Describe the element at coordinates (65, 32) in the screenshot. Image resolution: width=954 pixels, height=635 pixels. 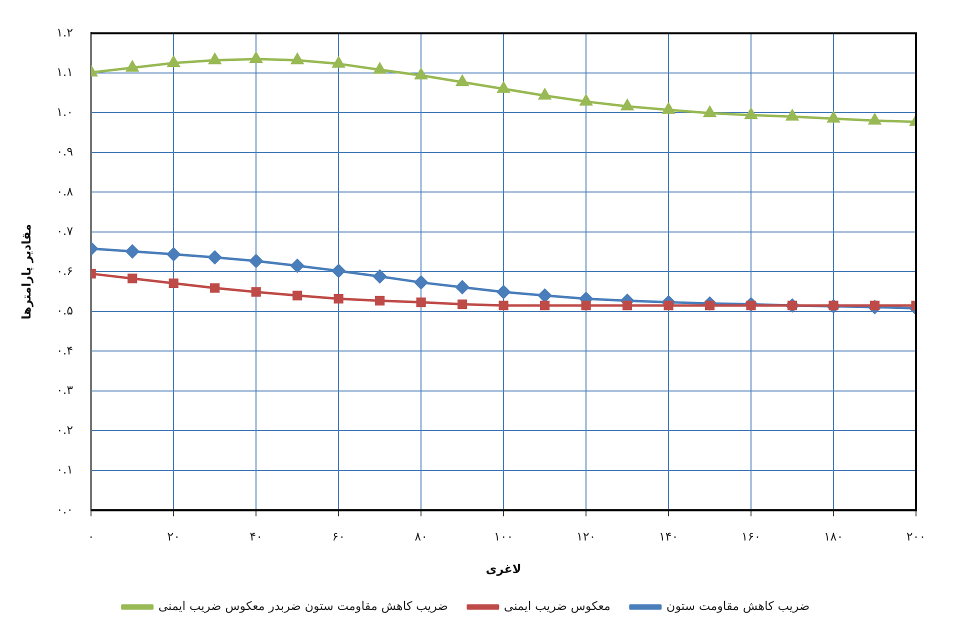
I see `y-tick-label: ۱.۲` at that location.